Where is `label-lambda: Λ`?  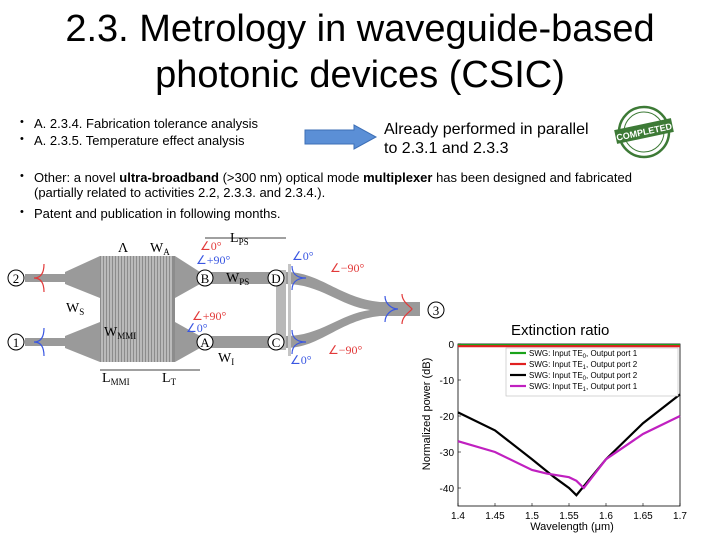
label-lambda: Λ is located at coordinates (123, 248).